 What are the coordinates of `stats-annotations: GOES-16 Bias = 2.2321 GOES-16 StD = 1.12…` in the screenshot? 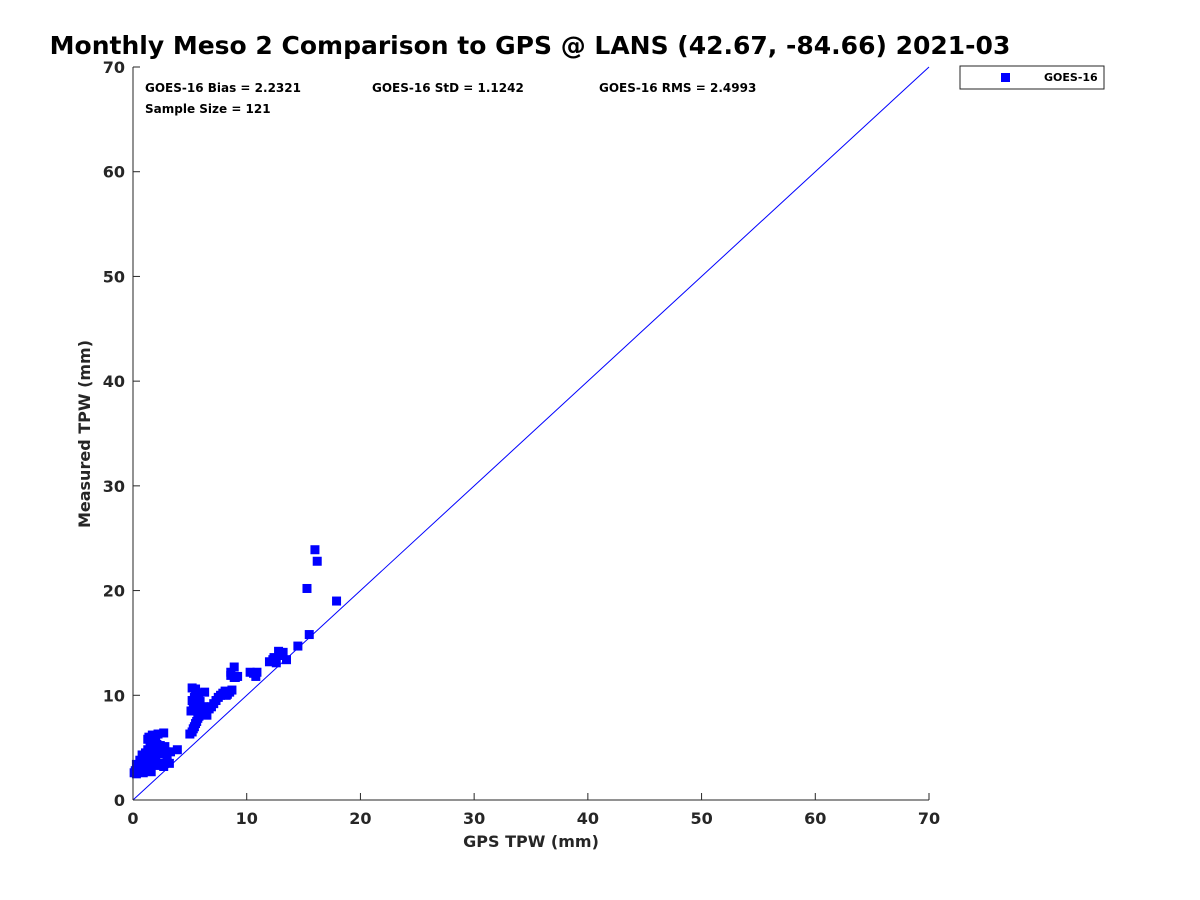 It's located at (450, 98).